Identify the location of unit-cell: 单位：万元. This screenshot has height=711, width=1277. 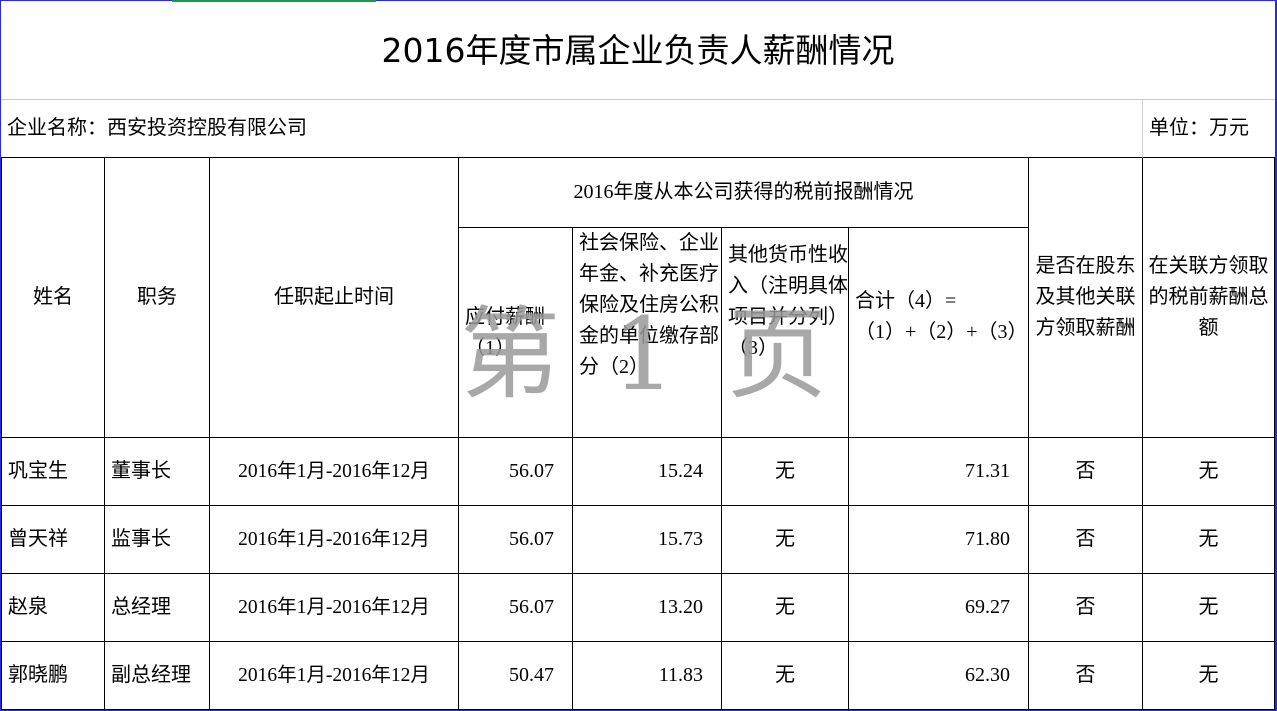
(1209, 129).